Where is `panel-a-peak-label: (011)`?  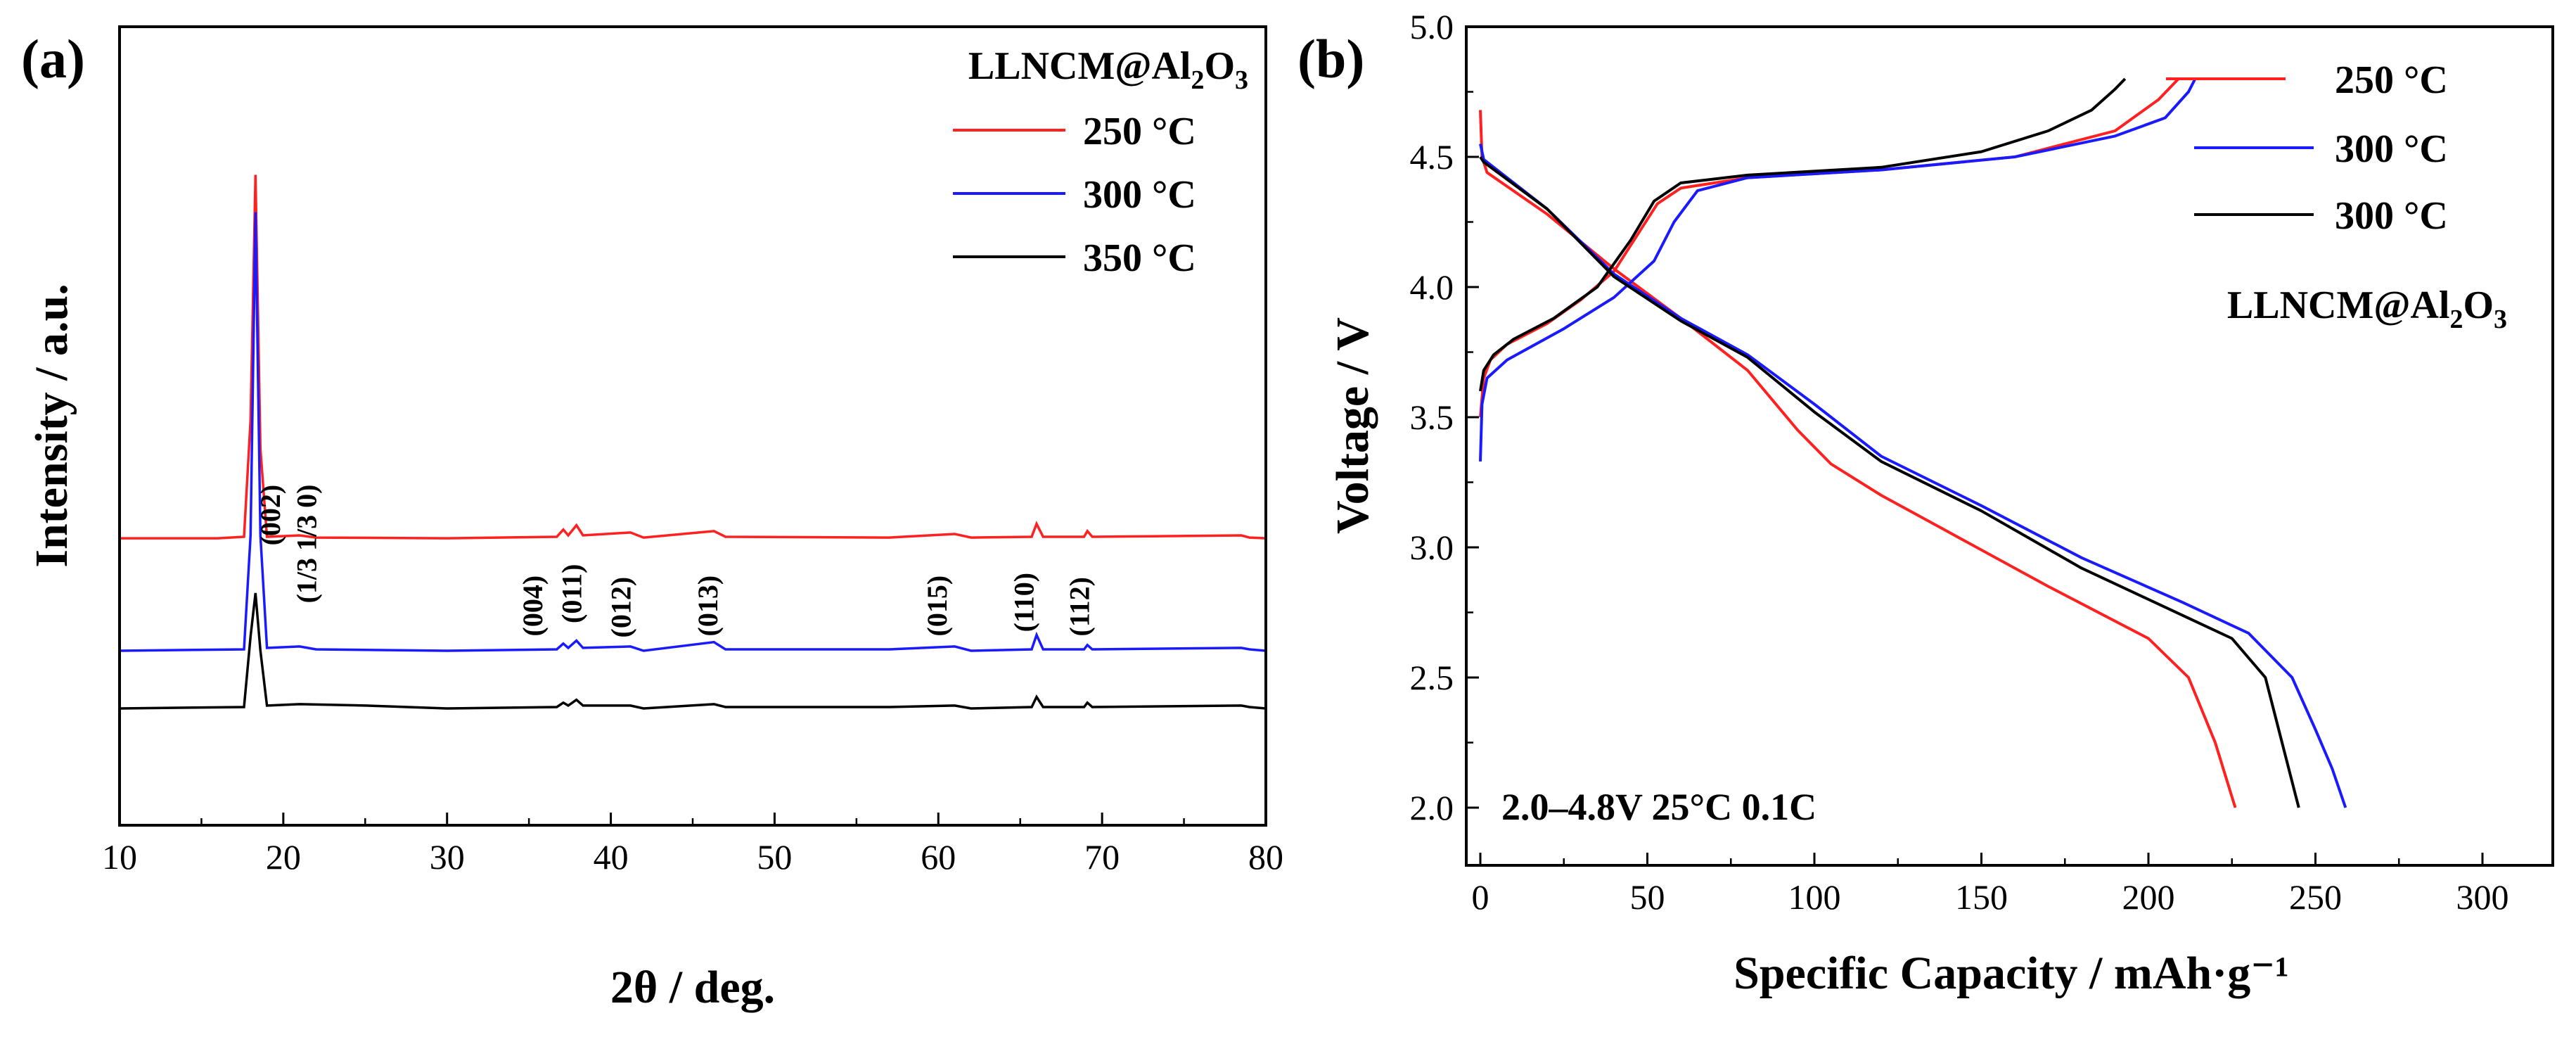 panel-a-peak-label: (011) is located at coordinates (572, 593).